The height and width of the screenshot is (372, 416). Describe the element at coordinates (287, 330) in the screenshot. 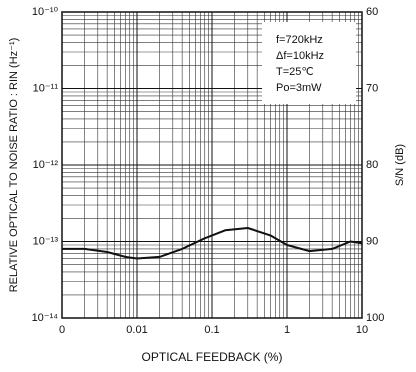

I see `x-tick-label: 1` at that location.